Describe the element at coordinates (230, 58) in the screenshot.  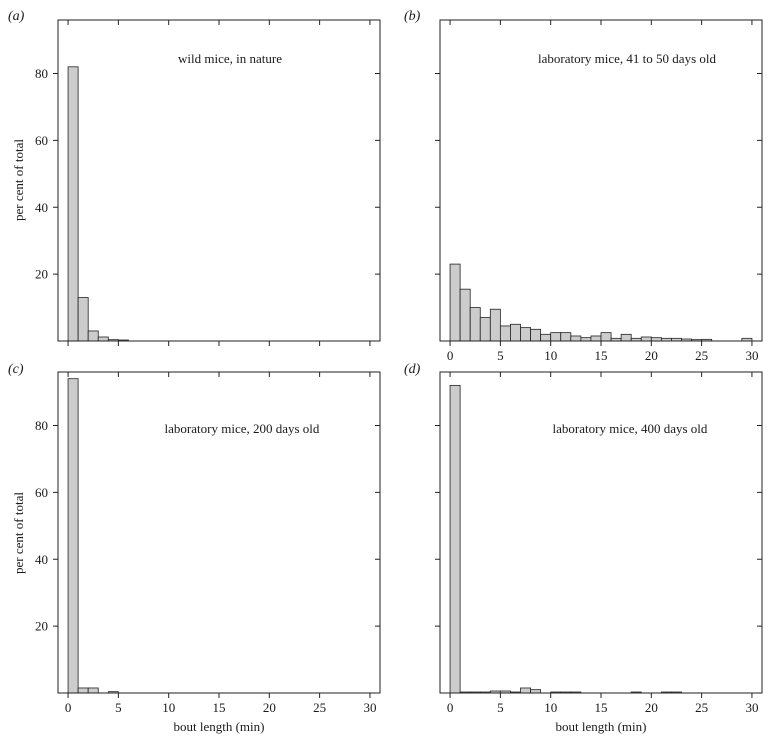
I see `panel-title: wild mice, in nature` at that location.